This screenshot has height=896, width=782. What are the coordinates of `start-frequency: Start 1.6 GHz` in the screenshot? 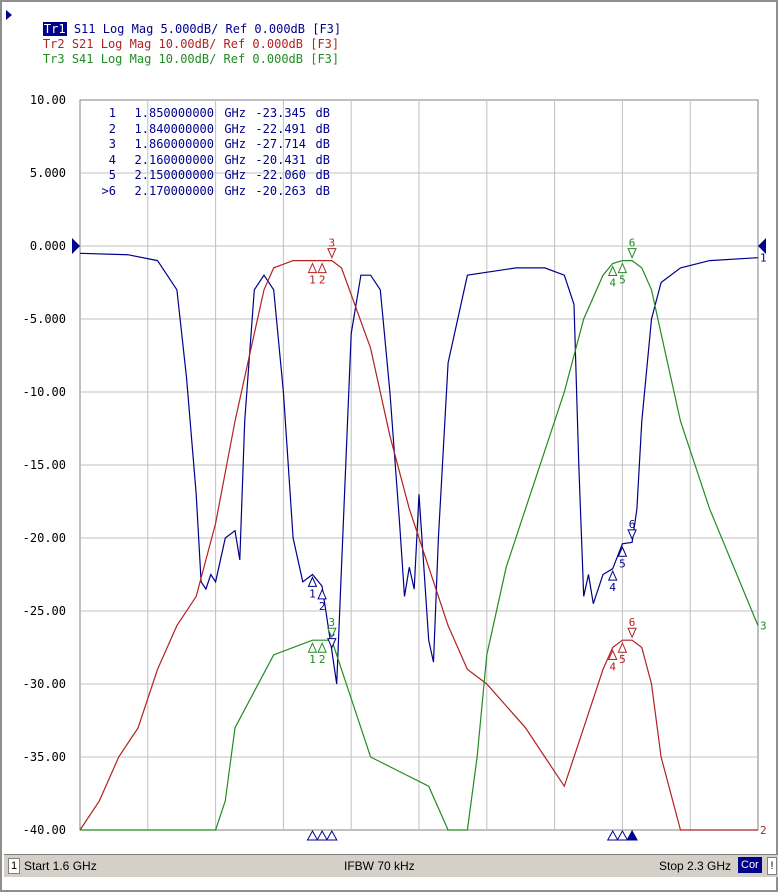 It's located at (60, 866).